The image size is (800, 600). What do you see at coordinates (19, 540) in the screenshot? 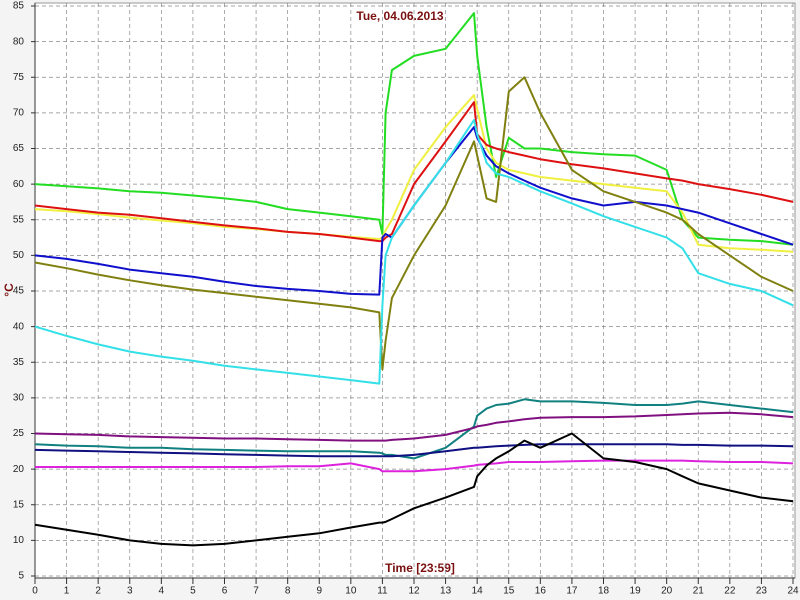
I see `y-tick-label: 10` at bounding box center [19, 540].